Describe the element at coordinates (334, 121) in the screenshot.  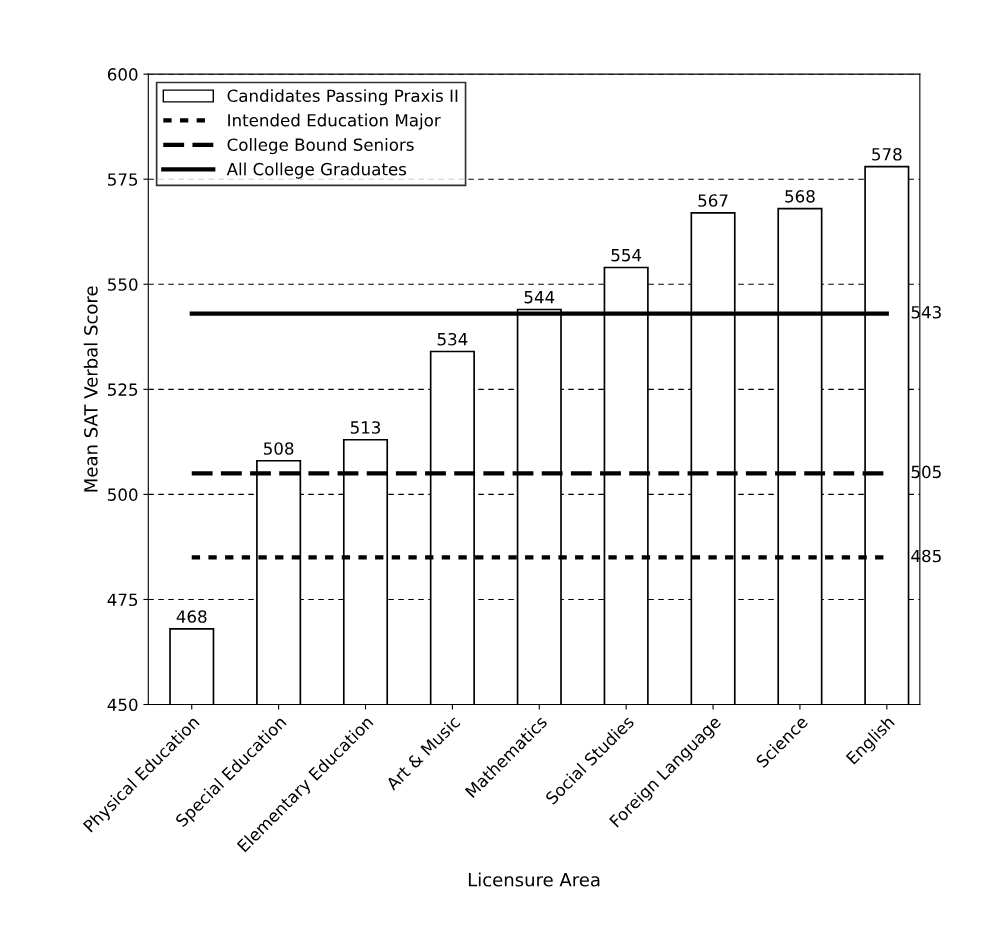
I see `legend-label: Intended Education Major` at that location.